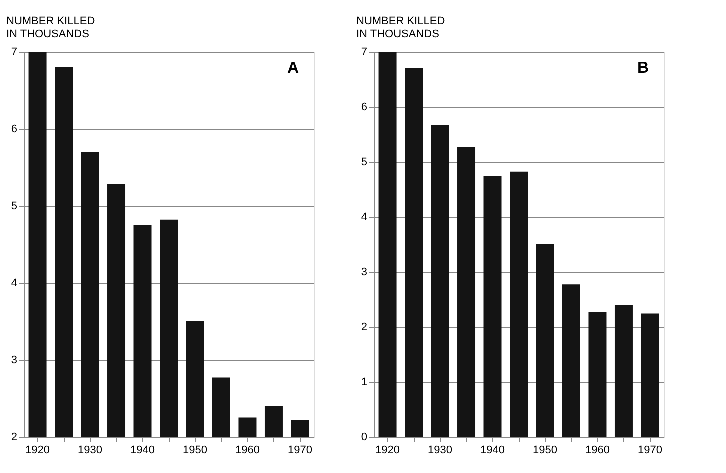 The width and height of the screenshot is (726, 473). What do you see at coordinates (293, 68) in the screenshot?
I see `annotation: A` at bounding box center [293, 68].